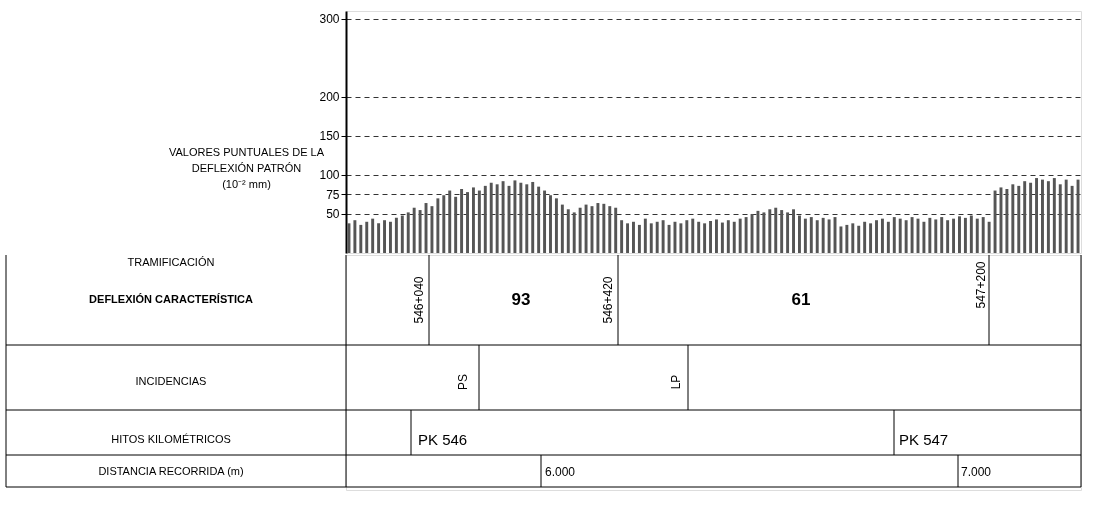 The height and width of the screenshot is (508, 1096). I want to click on y-tick-label: 50, so click(333, 214).